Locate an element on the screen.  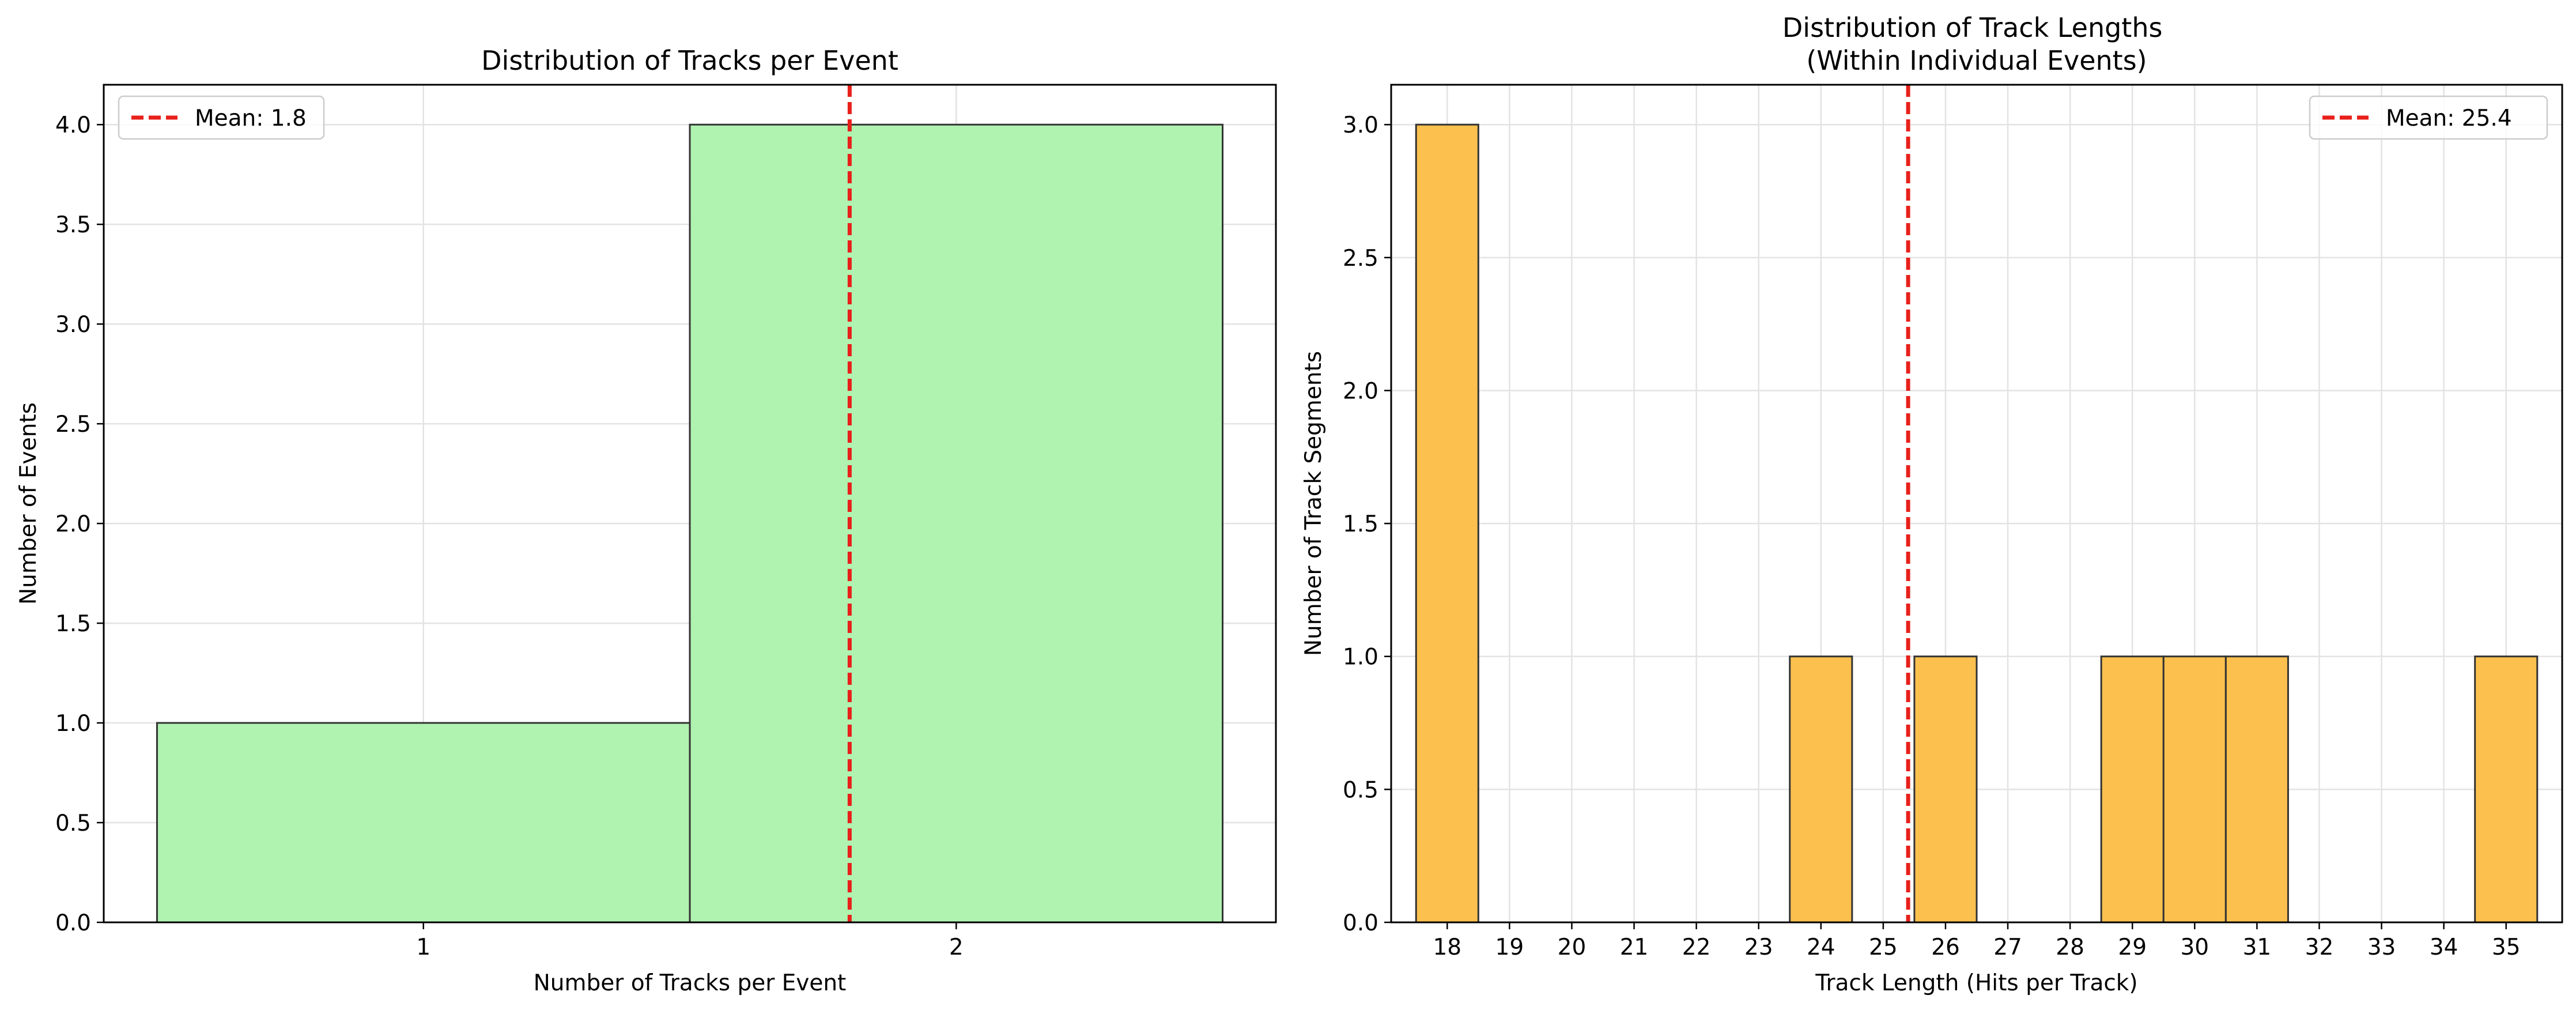
left-x-axis-label: Number of Tracks per Event is located at coordinates (690, 983).